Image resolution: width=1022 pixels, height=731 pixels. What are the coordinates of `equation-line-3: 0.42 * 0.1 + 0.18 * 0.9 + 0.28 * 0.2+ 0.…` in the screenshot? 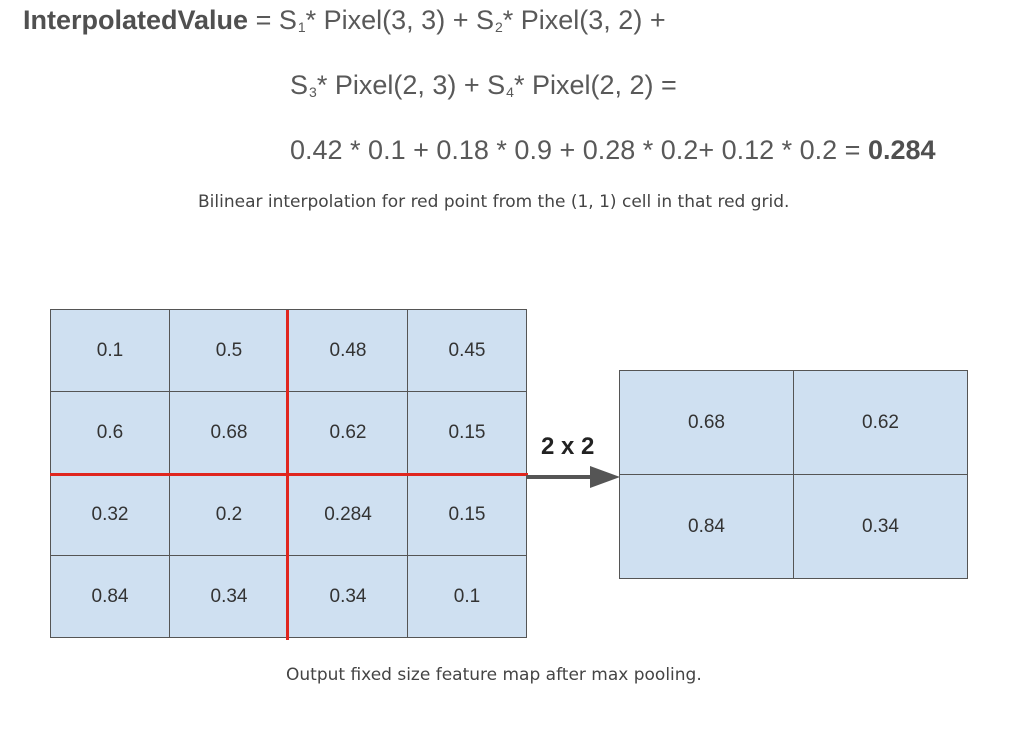 It's located at (613, 150).